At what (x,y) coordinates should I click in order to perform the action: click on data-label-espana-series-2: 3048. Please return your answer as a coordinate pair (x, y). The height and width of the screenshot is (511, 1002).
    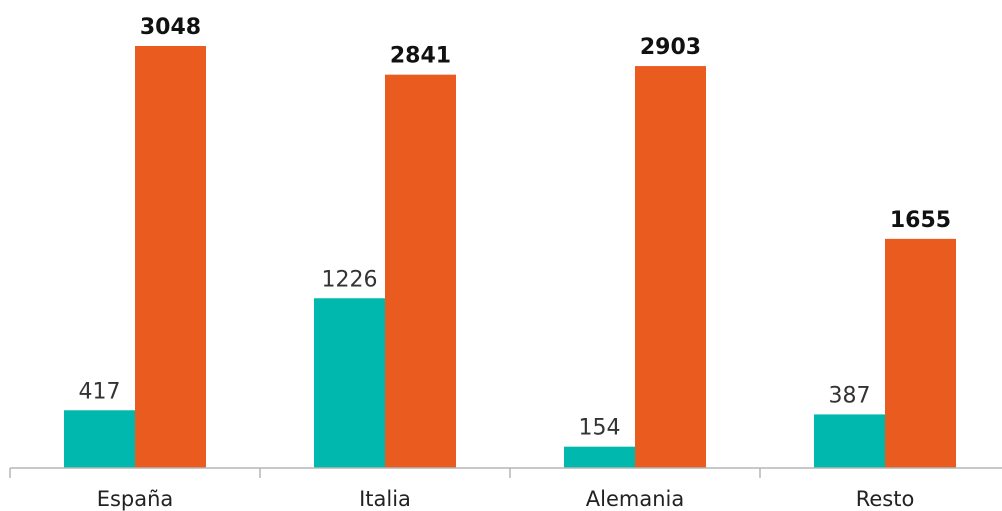
    Looking at the image, I should click on (170, 27).